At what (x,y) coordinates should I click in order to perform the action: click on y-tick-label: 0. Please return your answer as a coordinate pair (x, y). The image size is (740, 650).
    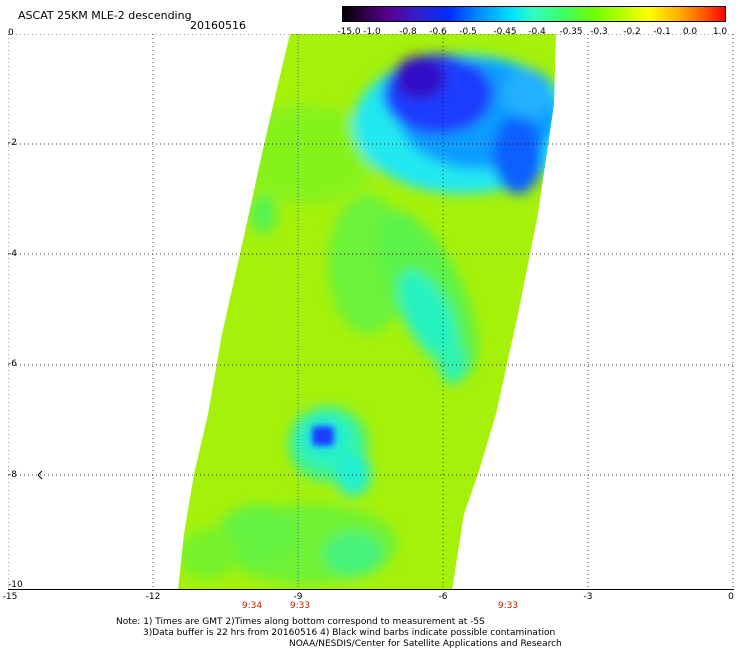
    Looking at the image, I should click on (11, 33).